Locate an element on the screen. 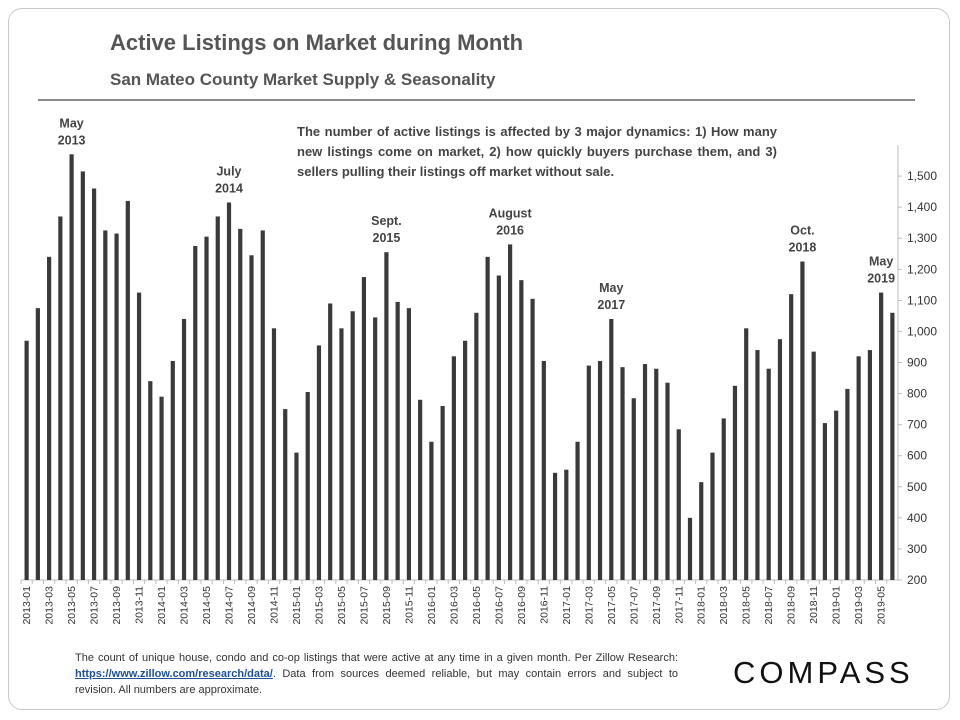 The image size is (960, 720). x-tick-label: 2014-11 is located at coordinates (274, 605).